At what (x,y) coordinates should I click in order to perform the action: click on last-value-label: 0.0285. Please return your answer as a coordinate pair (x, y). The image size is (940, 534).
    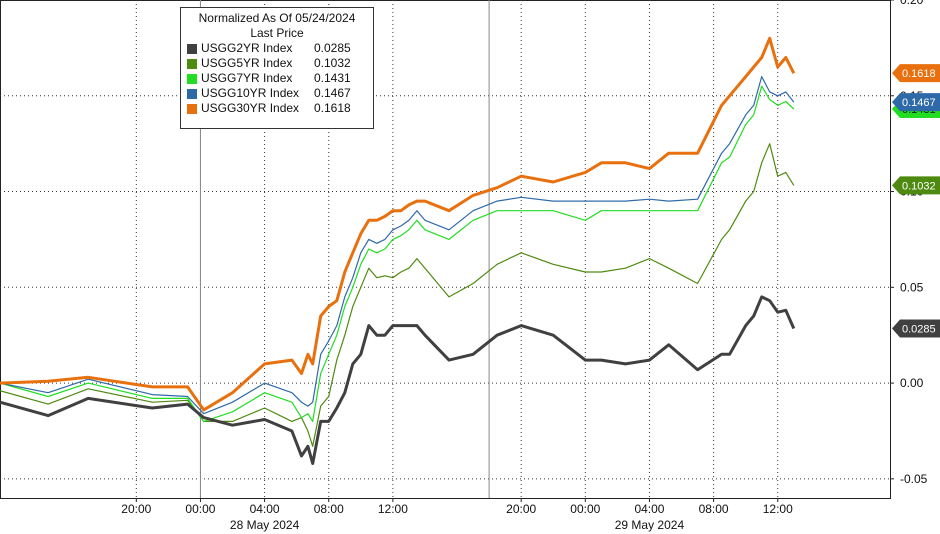
    Looking at the image, I should click on (919, 329).